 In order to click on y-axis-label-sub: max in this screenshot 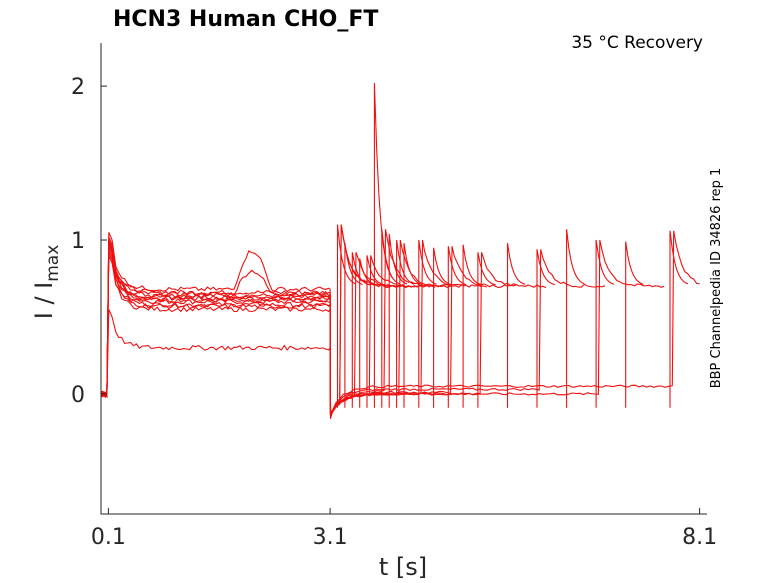, I will do `click(53, 263)`.